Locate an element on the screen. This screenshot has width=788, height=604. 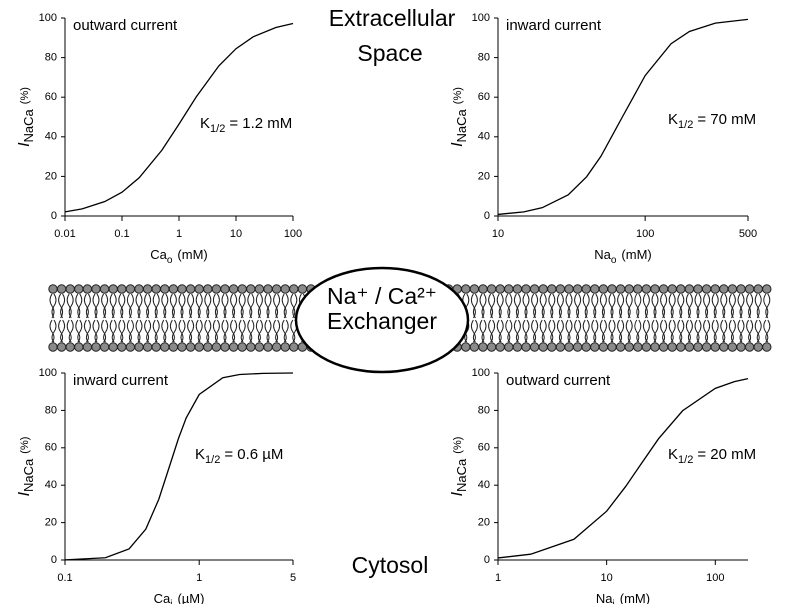
y-tick-label: 80 is located at coordinates (51, 58).